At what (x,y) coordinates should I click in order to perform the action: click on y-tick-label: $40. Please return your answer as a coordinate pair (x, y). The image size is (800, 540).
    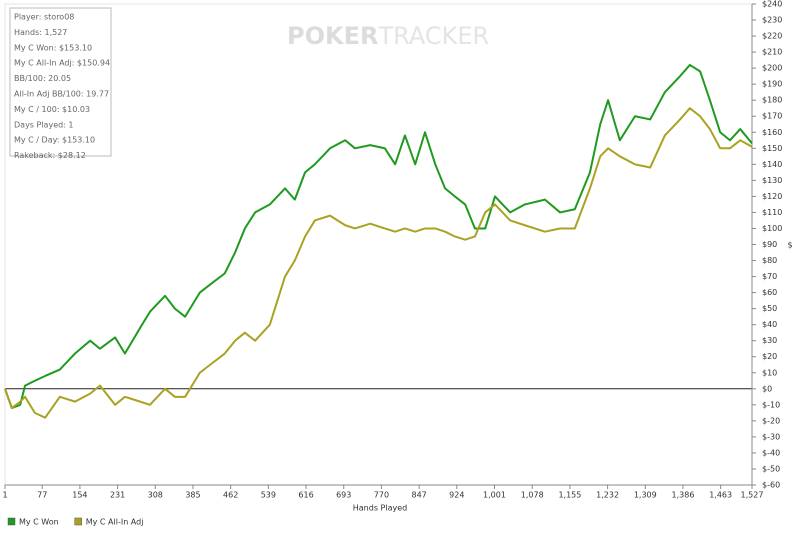
    Looking at the image, I should click on (769, 324).